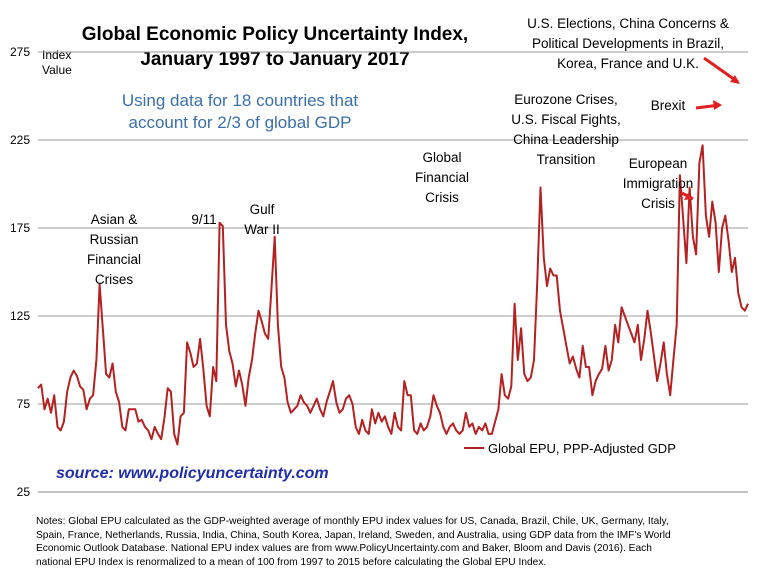  Describe the element at coordinates (712, 499) in the screenshot. I see `x-tick-label: 2016` at that location.